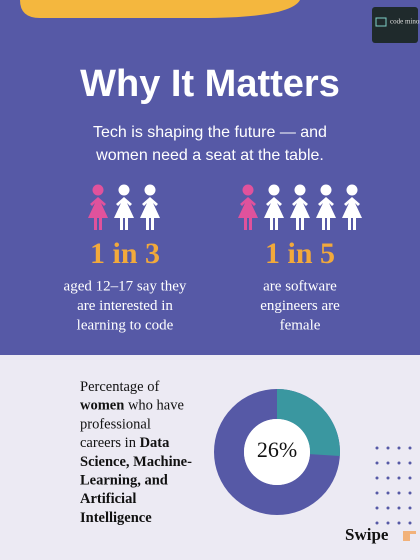 This screenshot has width=420, height=560. Describe the element at coordinates (125, 325) in the screenshot. I see `stat-description: learning to code` at that location.